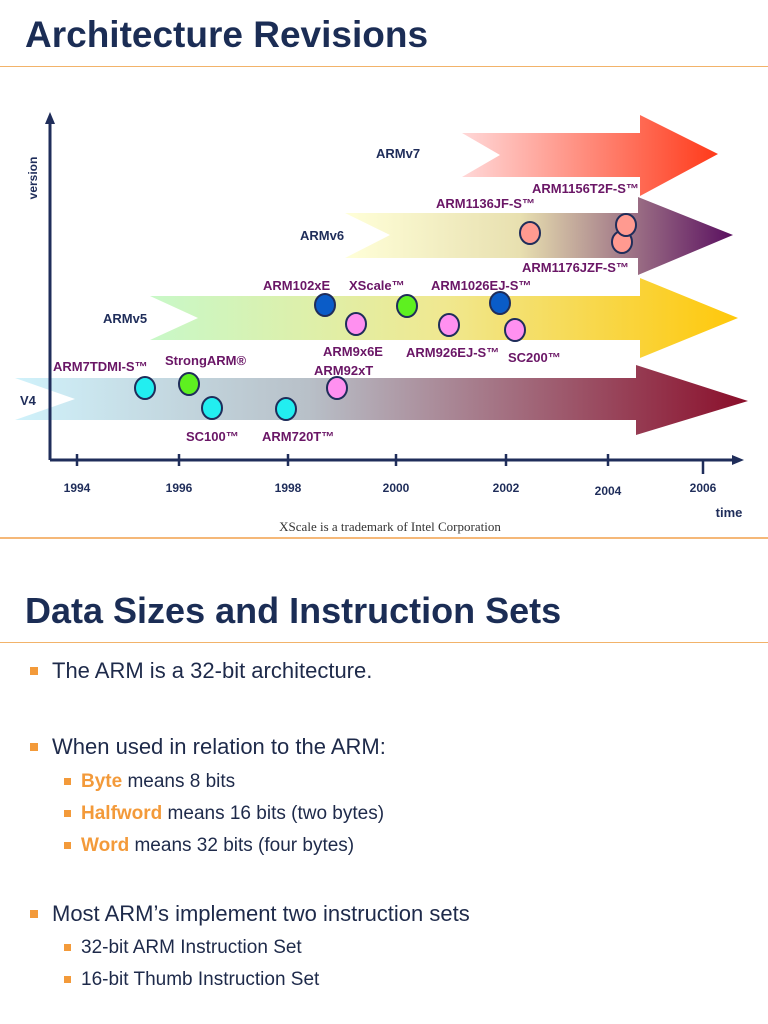  Describe the element at coordinates (293, 610) in the screenshot. I see `slide-title-data-sizes: Data Sizes and Instruction Sets` at that location.